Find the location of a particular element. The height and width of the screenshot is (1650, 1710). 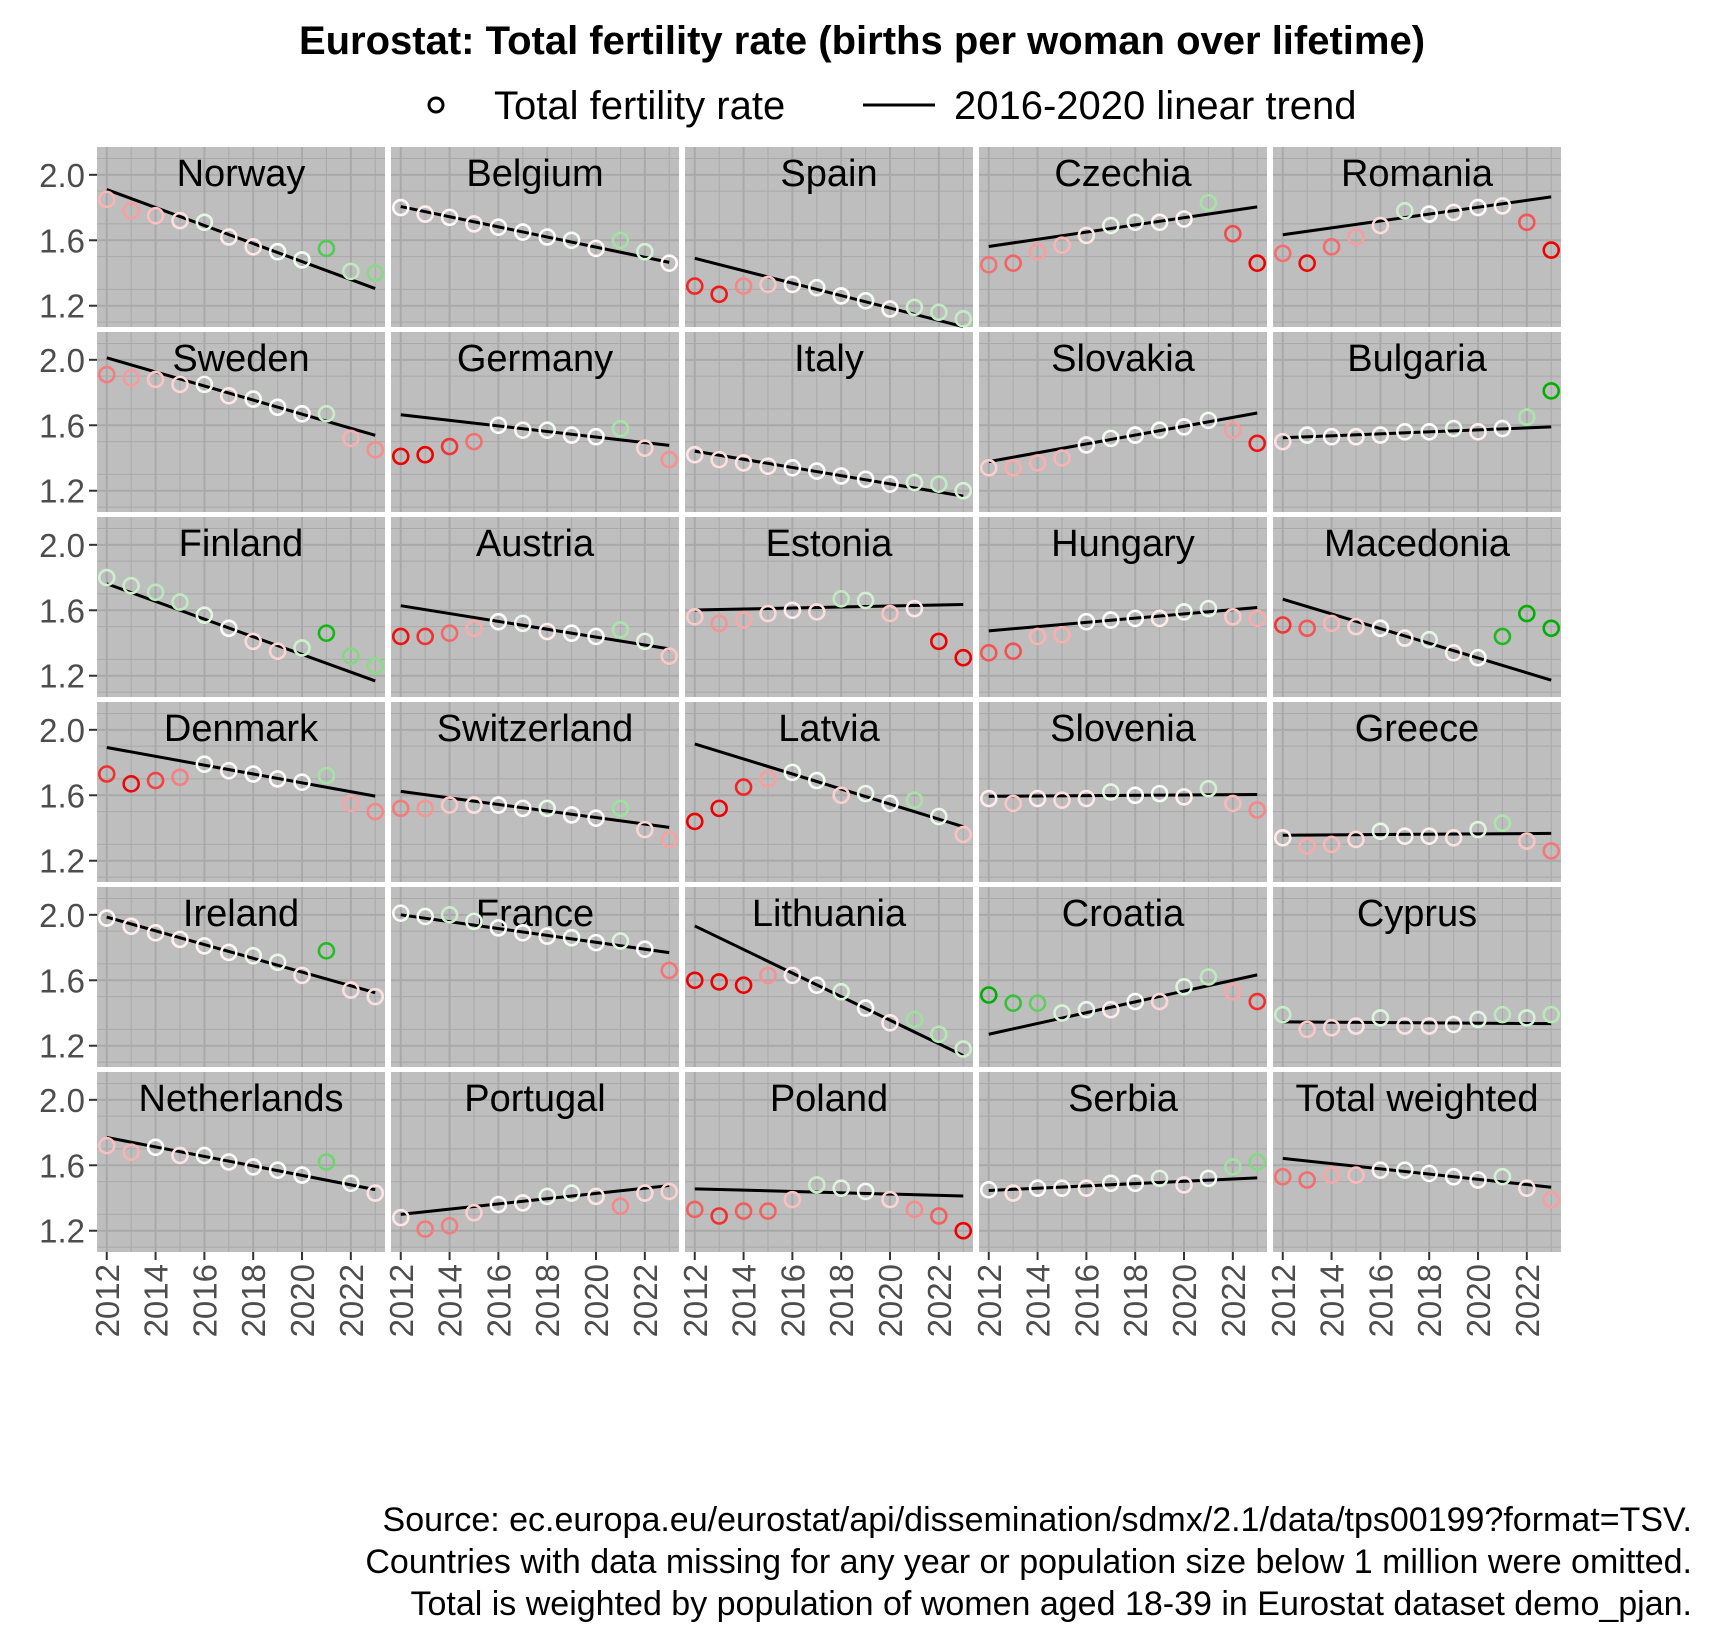

panel-ireland: Ireland is located at coordinates (241, 977).